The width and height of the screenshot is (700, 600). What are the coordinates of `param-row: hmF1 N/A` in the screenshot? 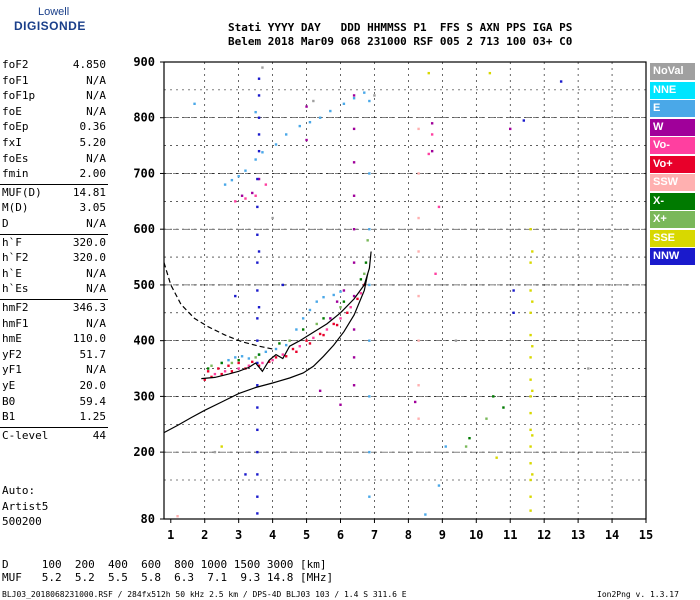 It's located at (54, 323).